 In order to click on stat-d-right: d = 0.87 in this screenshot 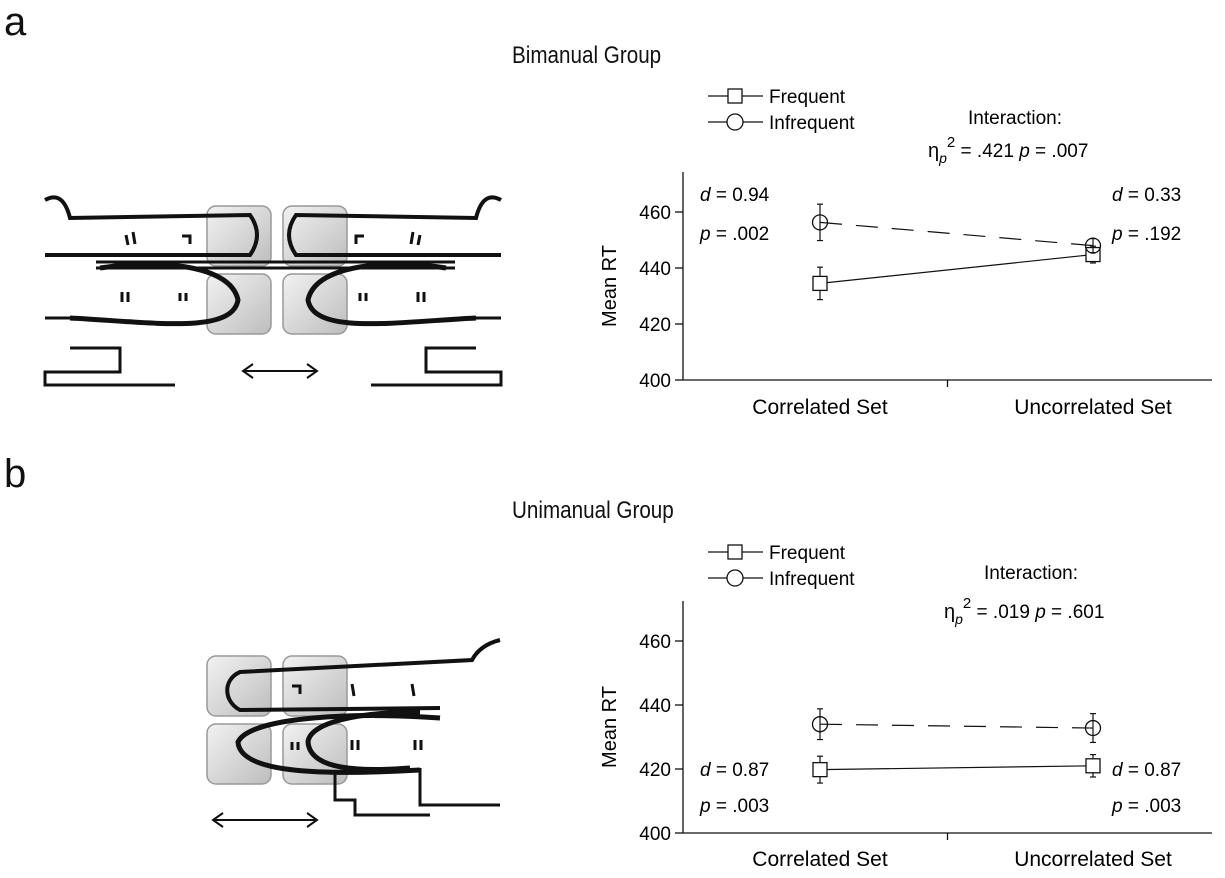, I will do `click(1146, 770)`.